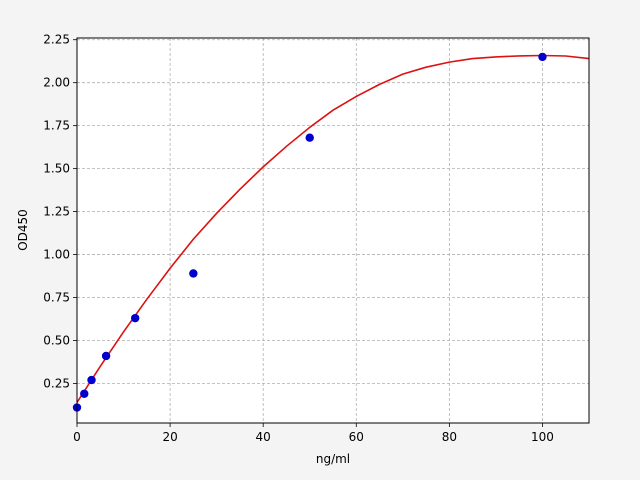  I want to click on y-axis-label: OD450, so click(23, 230).